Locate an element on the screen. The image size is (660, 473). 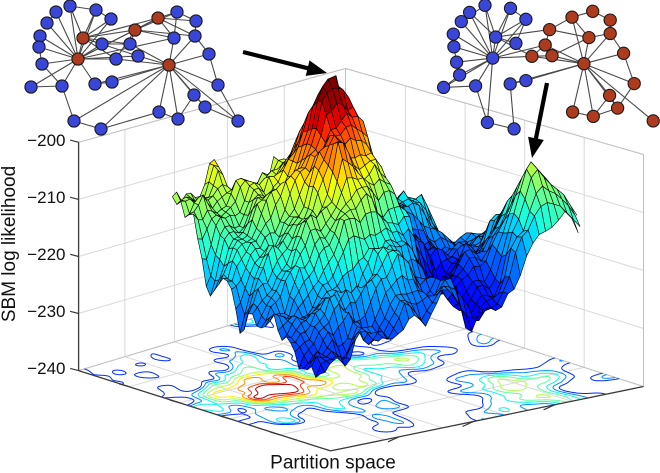
svg-text: −210 is located at coordinates (46, 197).